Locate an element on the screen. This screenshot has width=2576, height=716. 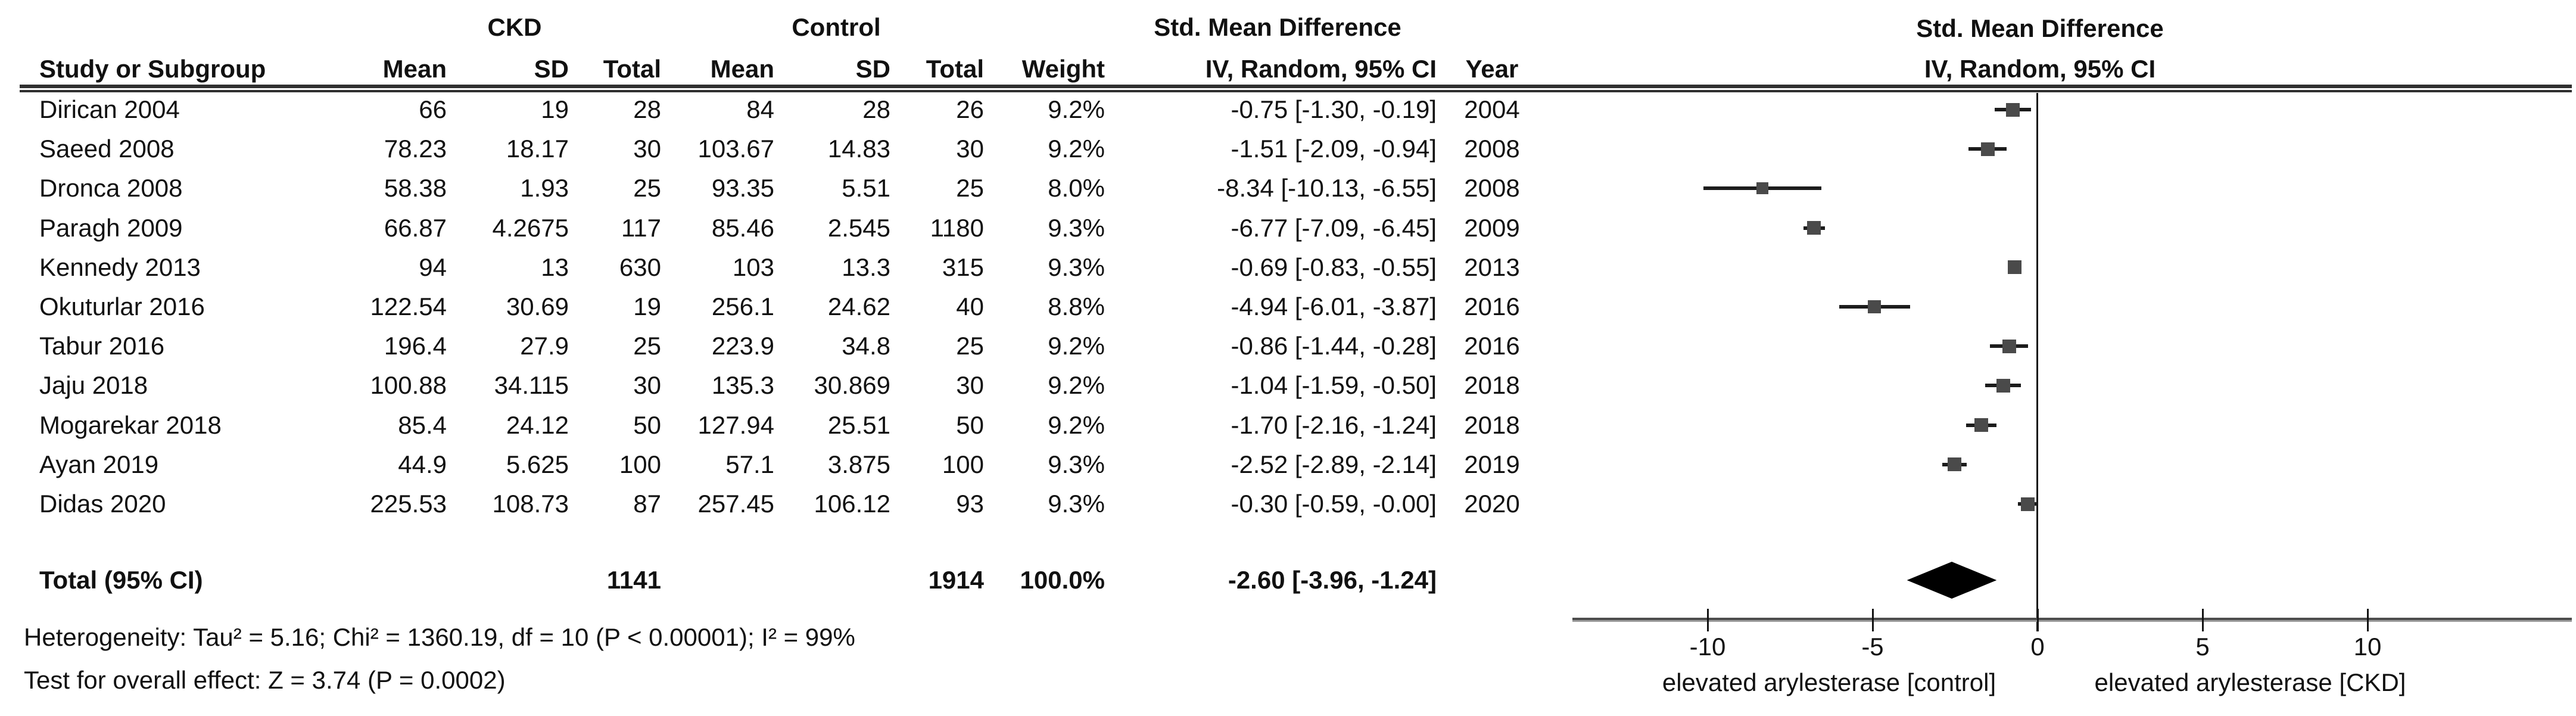
ctrl-sd: 24.62 is located at coordinates (858, 306).